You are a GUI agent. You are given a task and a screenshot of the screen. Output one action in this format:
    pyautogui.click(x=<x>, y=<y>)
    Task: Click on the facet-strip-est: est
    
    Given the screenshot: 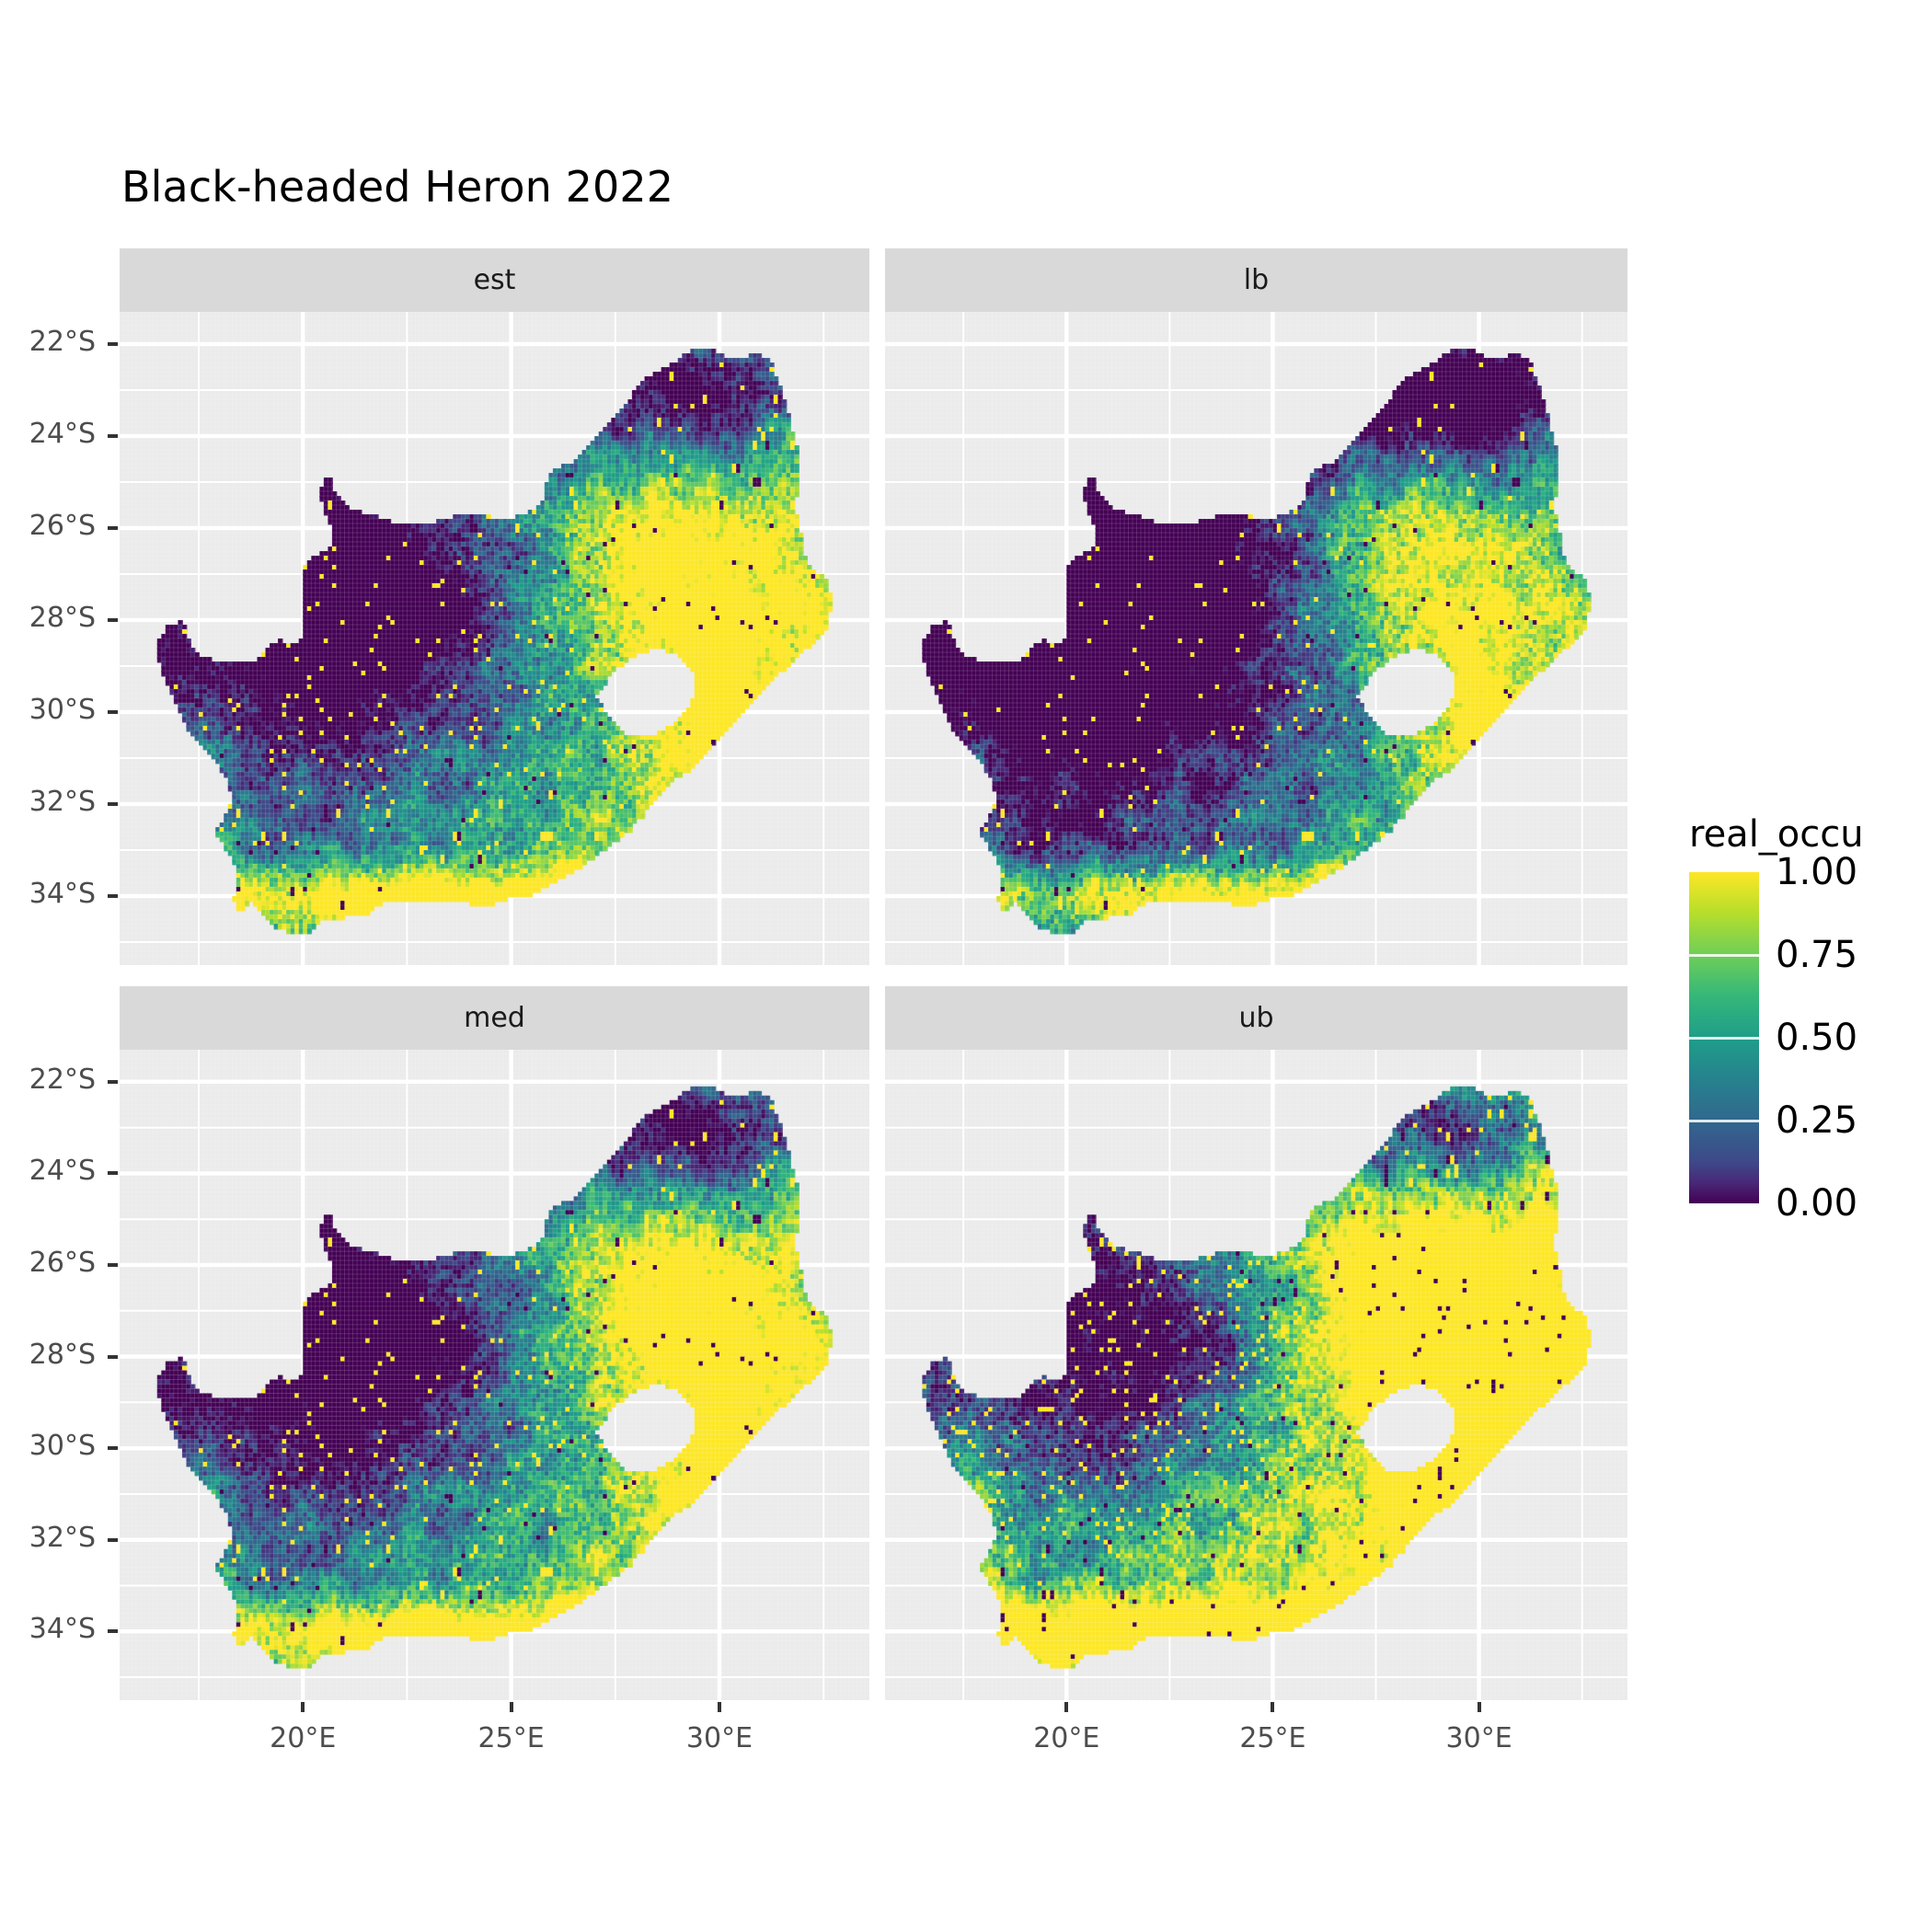 What is the action you would take?
    pyautogui.click(x=494, y=280)
    